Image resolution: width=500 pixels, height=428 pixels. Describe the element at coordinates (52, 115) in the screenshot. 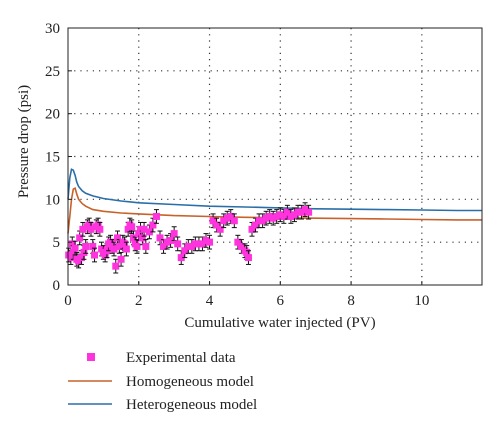

I see `y-tick-label: 20` at that location.